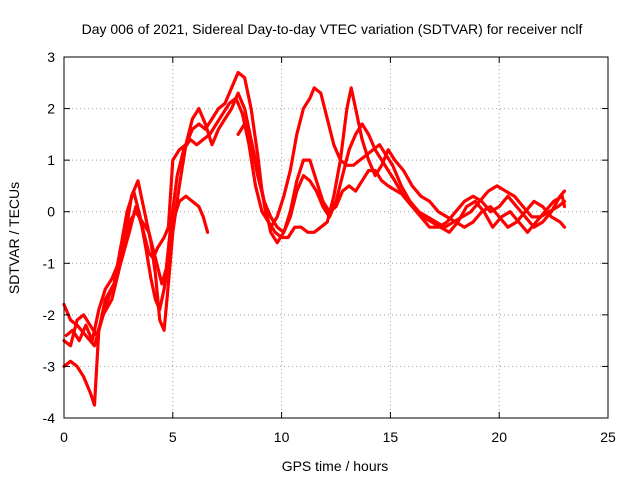 This screenshot has width=640, height=480. I want to click on x-tick-label: 10, so click(282, 437).